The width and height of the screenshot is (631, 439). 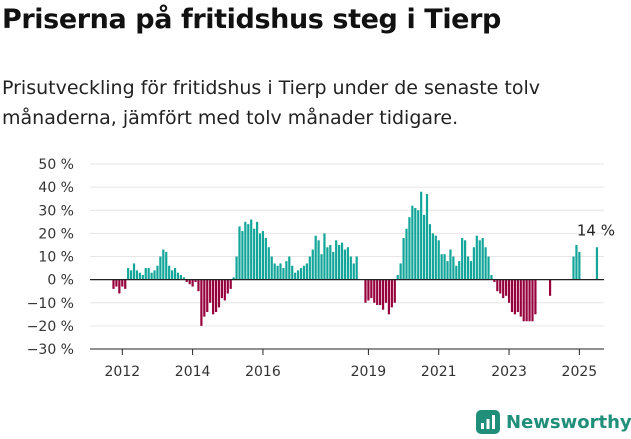 I want to click on page-title: Priserna på fritidshus steg i Tierp, so click(x=251, y=19).